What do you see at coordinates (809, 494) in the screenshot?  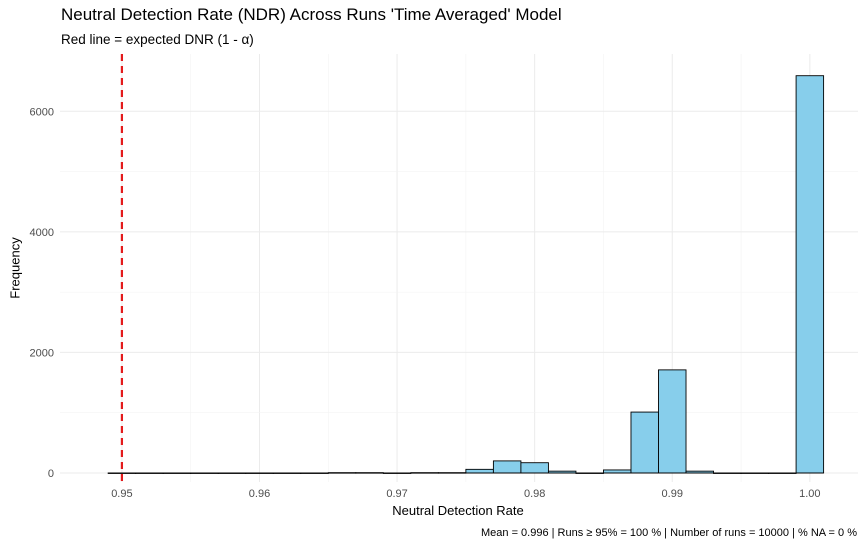 I see `x-tick-label: 1.00` at bounding box center [809, 494].